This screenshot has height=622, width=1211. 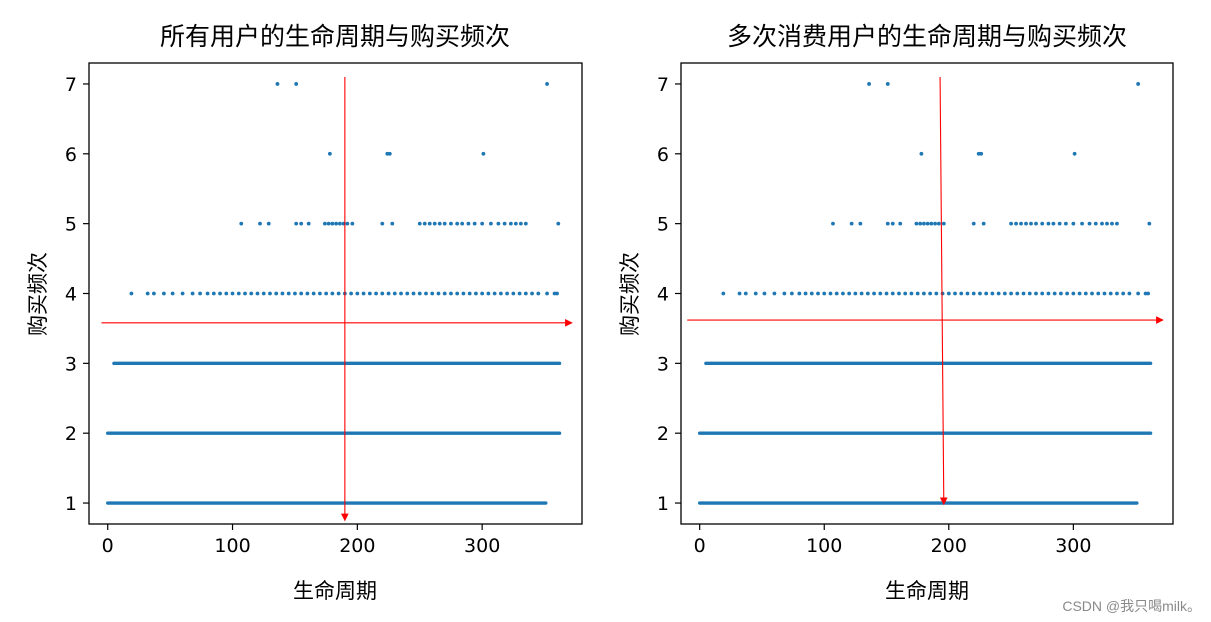 I want to click on right-chart-y-tick-label: 1, so click(x=663, y=504).